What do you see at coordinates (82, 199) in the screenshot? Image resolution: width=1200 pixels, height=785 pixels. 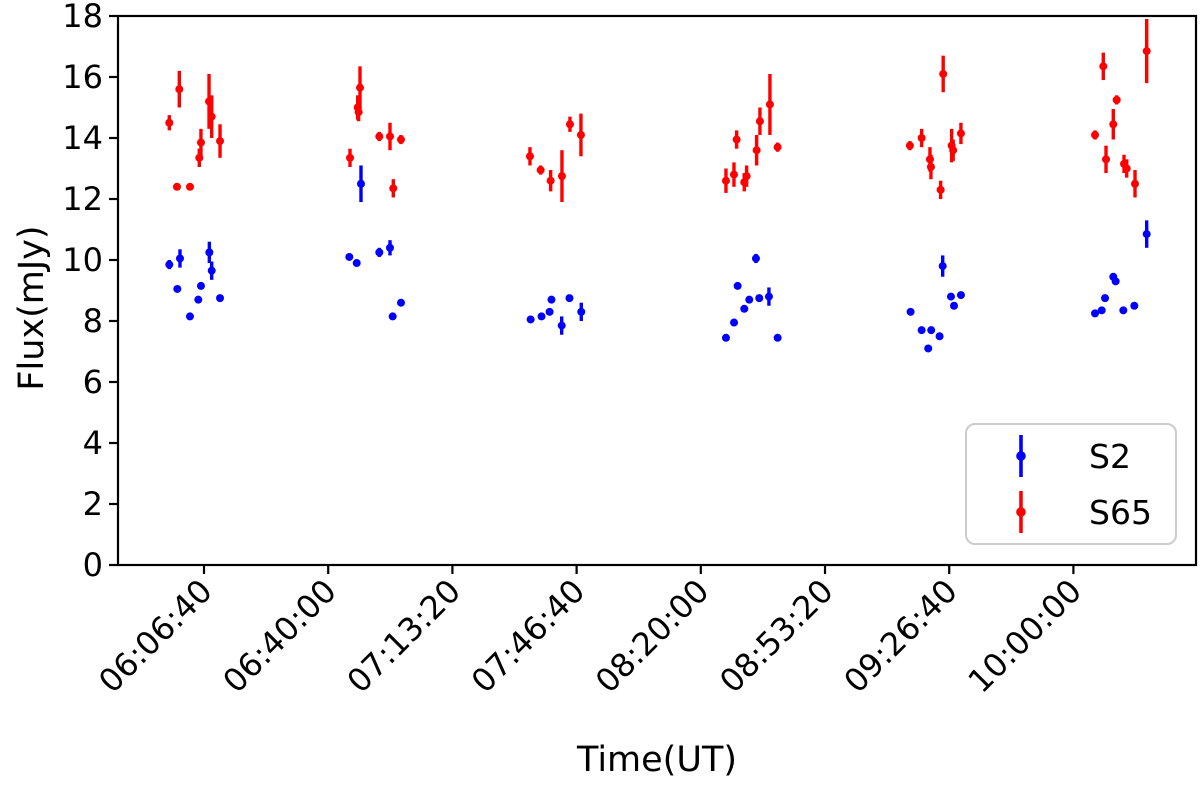 I see `y-tick-label: 12` at bounding box center [82, 199].